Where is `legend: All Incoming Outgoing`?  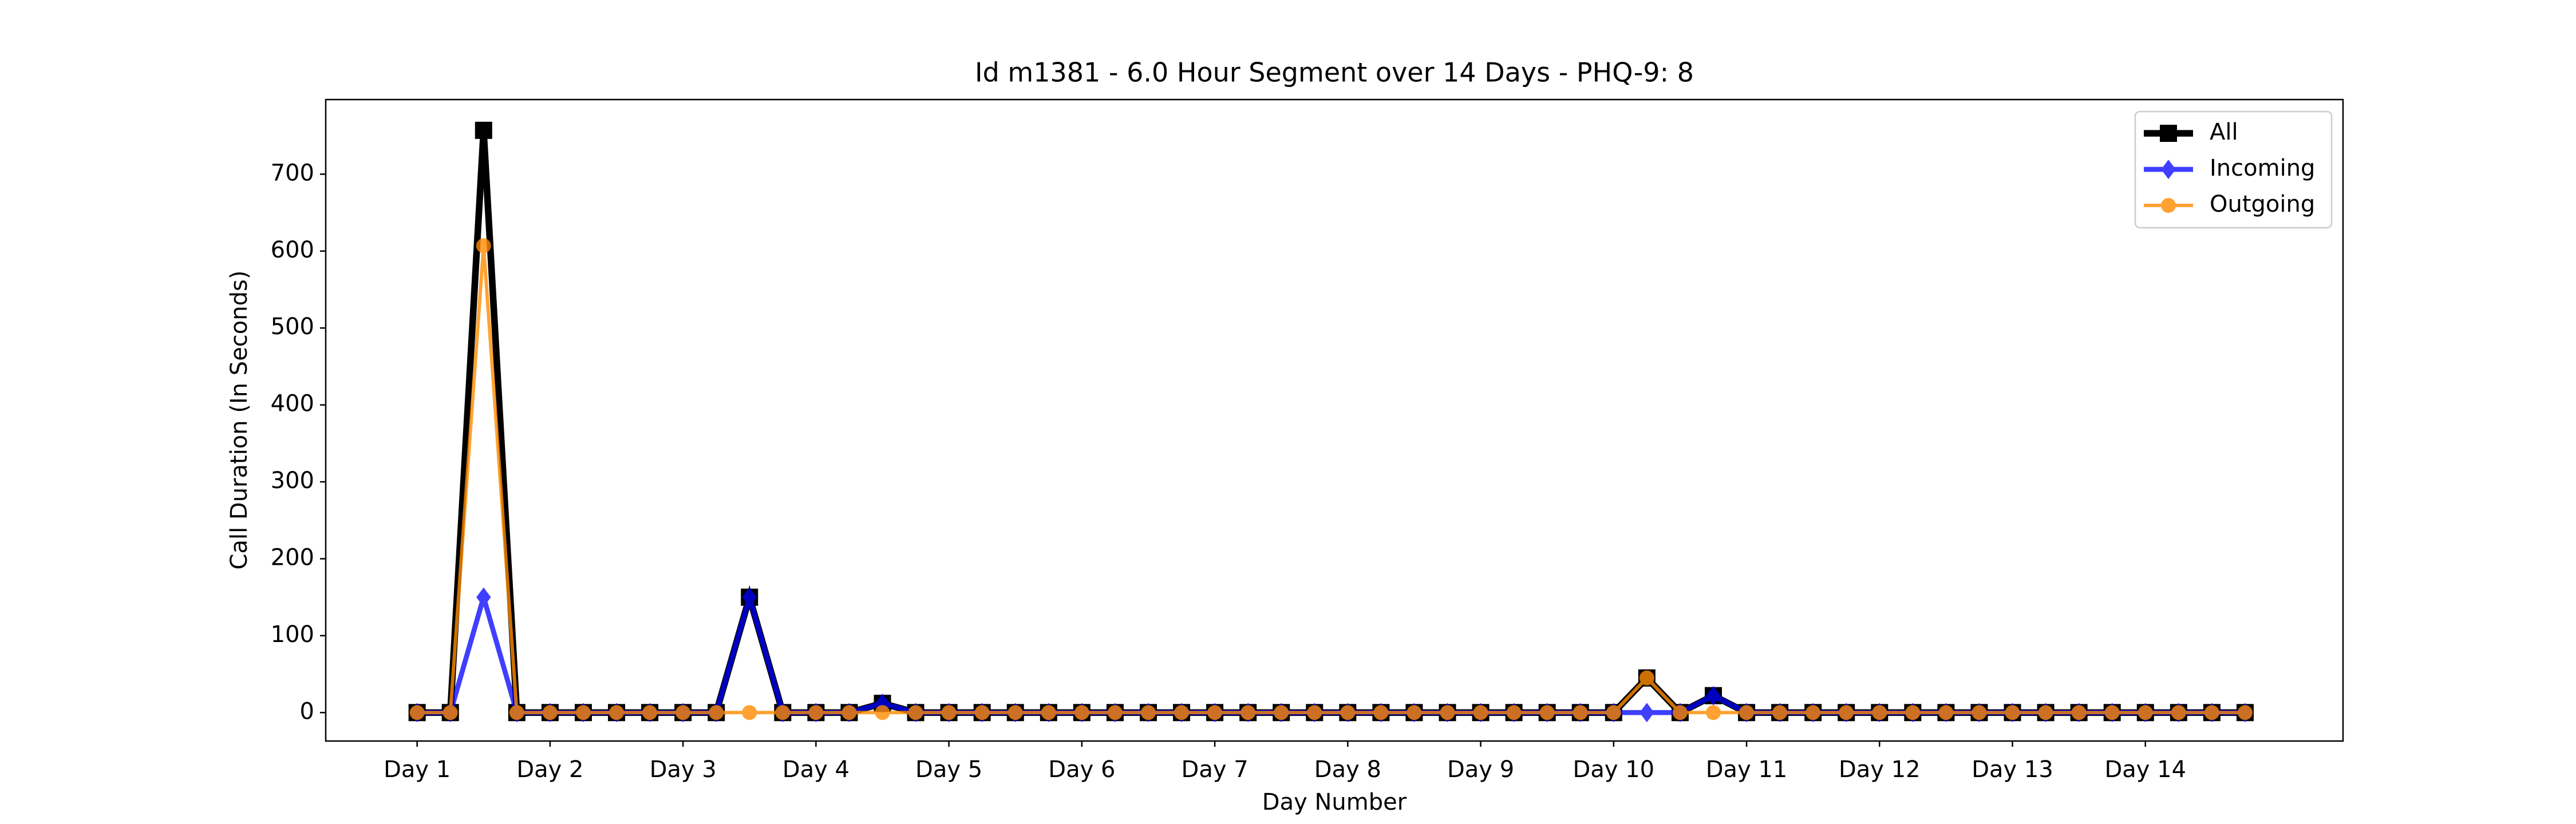 legend: All Incoming Outgoing is located at coordinates (2233, 169).